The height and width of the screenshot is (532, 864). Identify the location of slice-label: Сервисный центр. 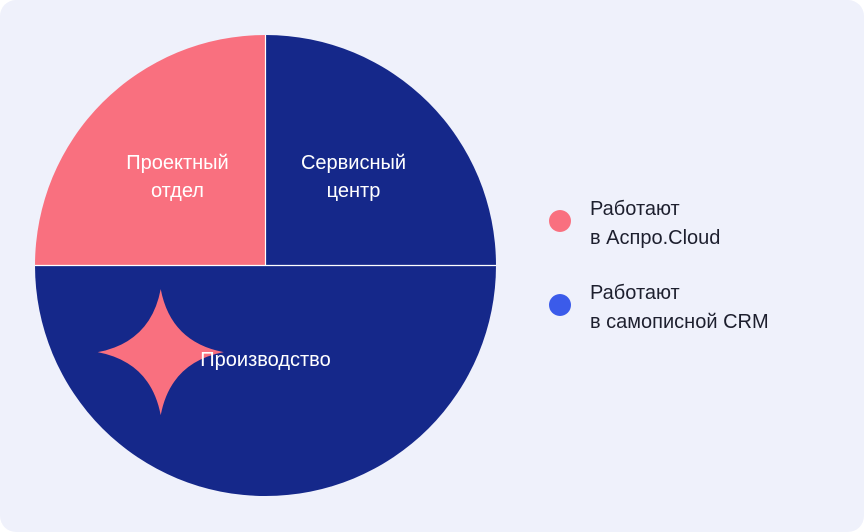
(353, 177).